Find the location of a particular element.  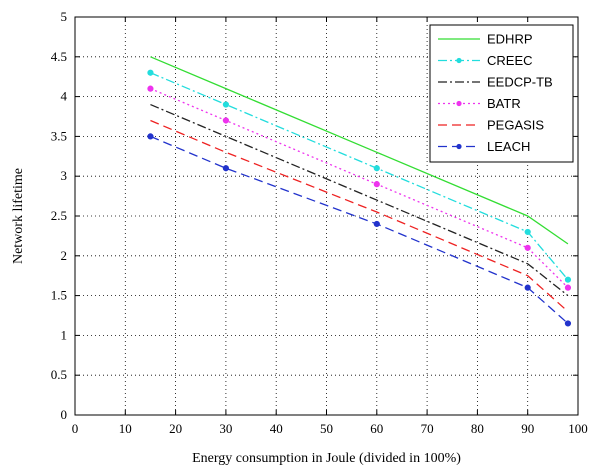

y-tick-label: 5 is located at coordinates (64, 16).